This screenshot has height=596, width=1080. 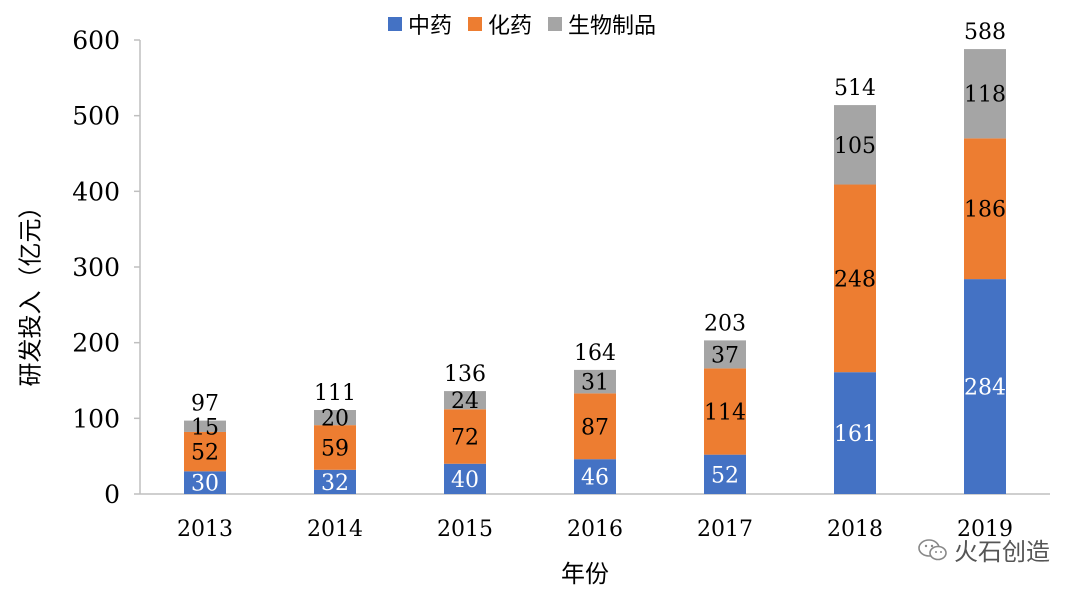 I want to click on total-label: 514, so click(x=855, y=88).